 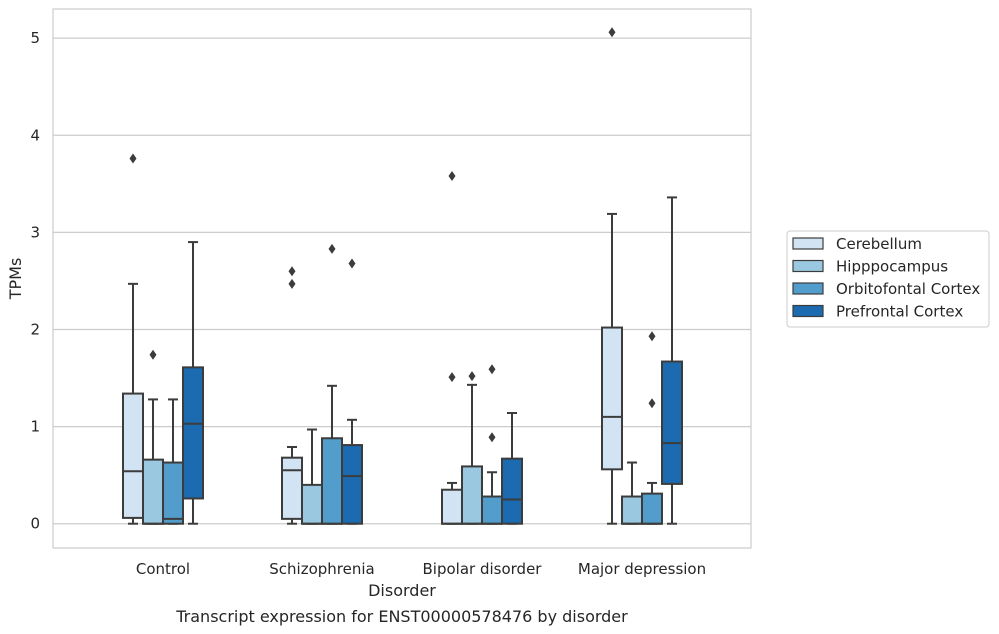 What do you see at coordinates (321, 569) in the screenshot?
I see `x-tick-label: Schizophrenia` at bounding box center [321, 569].